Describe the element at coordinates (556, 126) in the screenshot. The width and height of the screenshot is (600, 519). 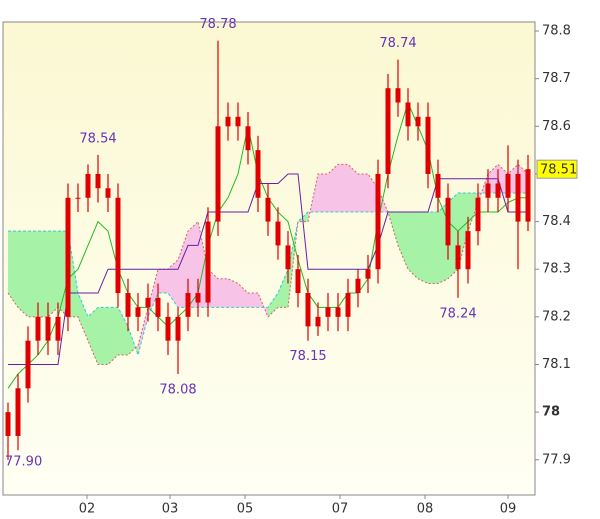
I see `y-tick-label: 78.6` at that location.